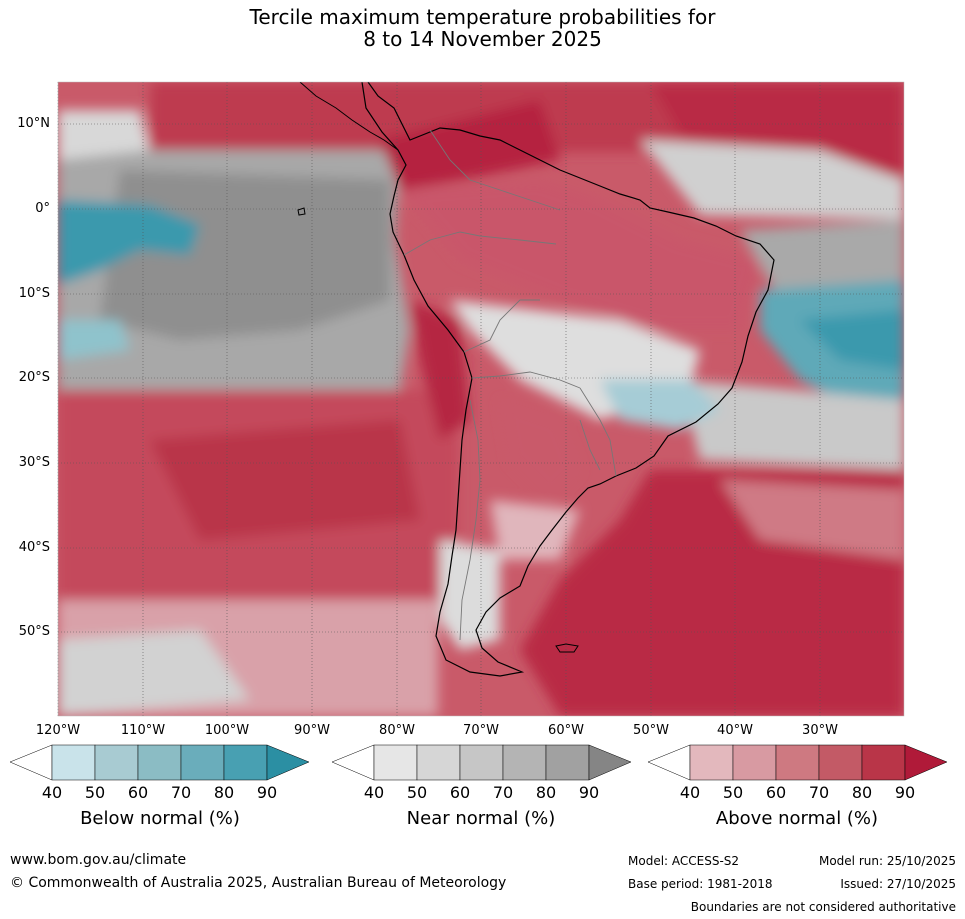  I want to click on footer-model: Model: ACCESS-S2, so click(684, 861).